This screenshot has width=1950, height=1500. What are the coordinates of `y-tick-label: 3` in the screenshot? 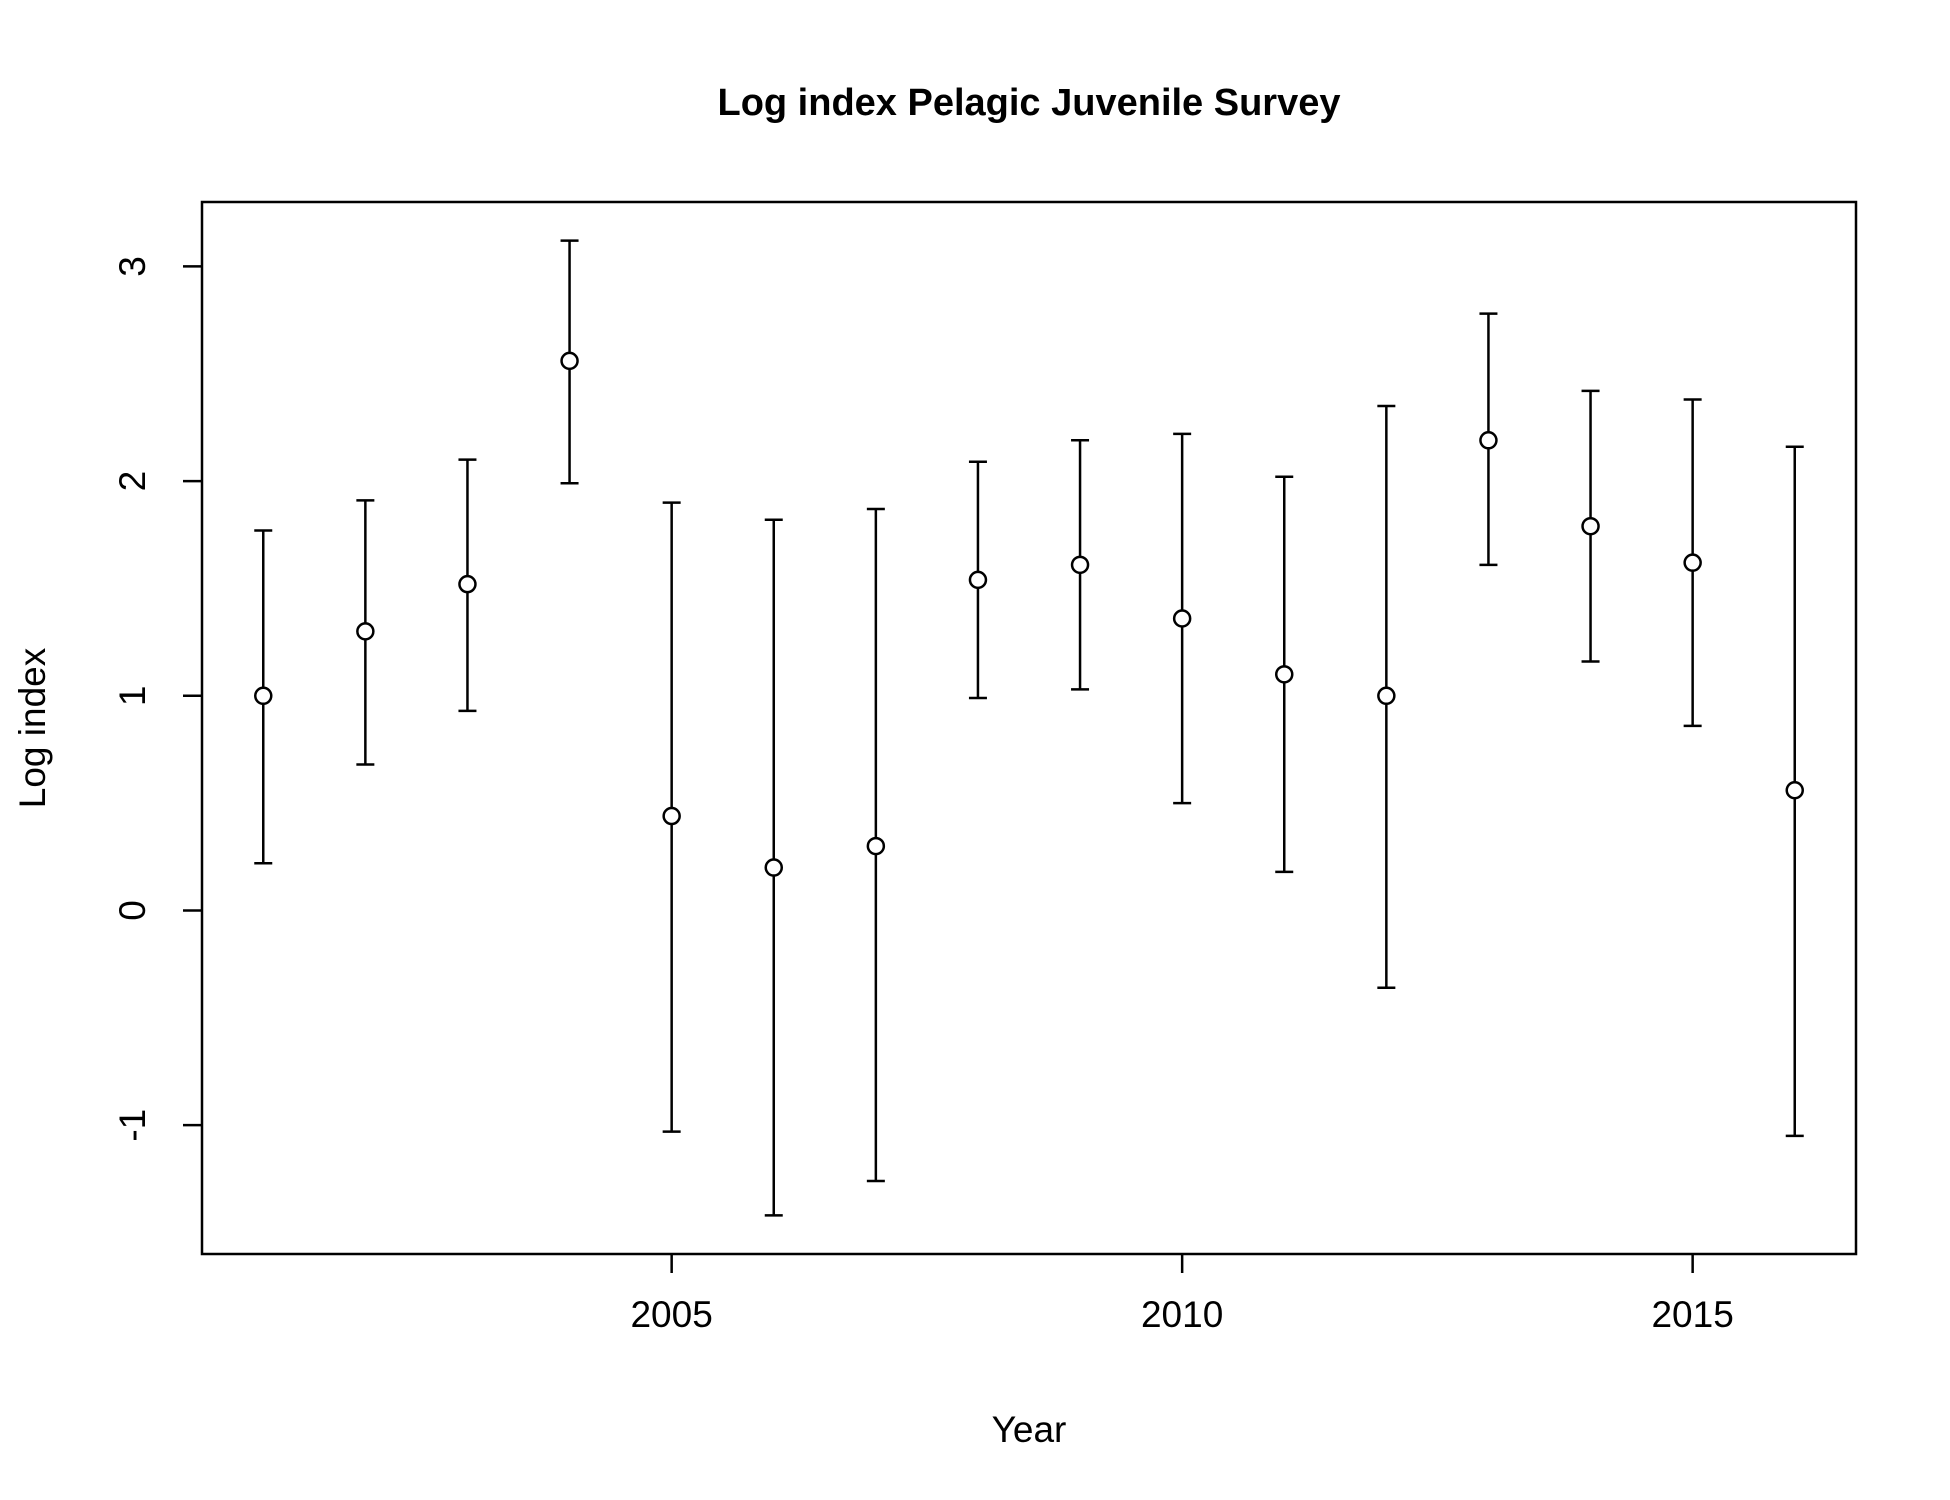 It's located at (132, 266).